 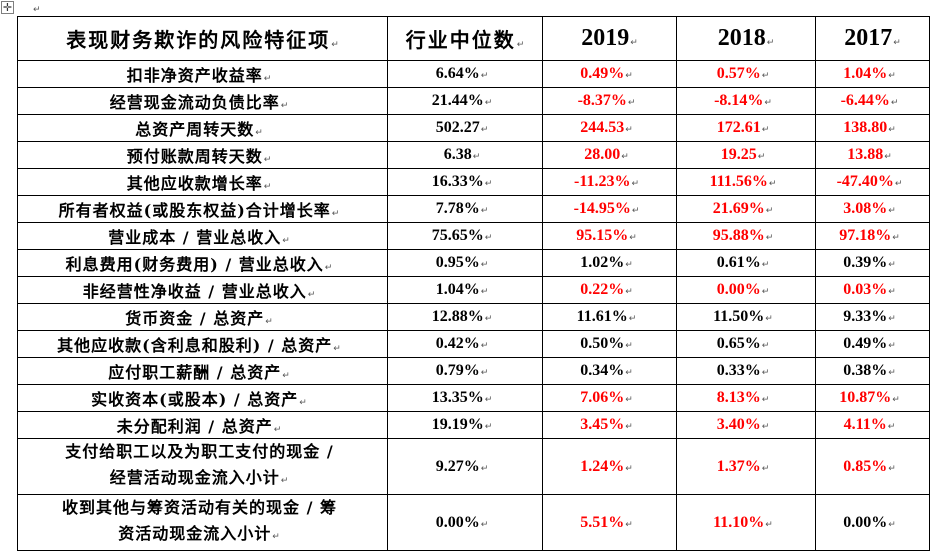 What do you see at coordinates (609, 522) in the screenshot?
I see `value-cell-2019: 5.51%↵` at bounding box center [609, 522].